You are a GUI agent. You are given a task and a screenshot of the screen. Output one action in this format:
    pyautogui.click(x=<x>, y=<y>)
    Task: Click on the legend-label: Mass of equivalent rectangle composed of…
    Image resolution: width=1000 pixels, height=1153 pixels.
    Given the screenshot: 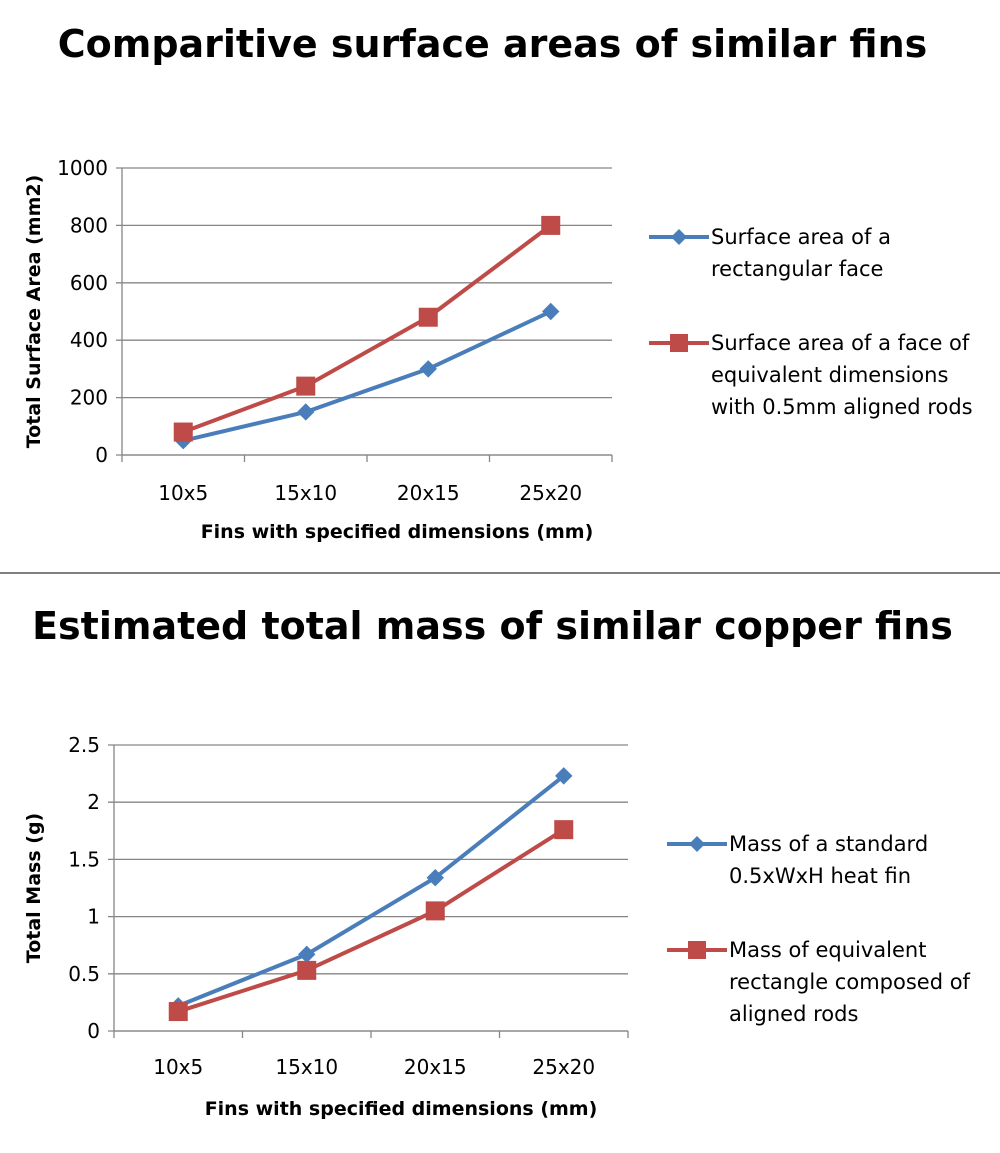 What is the action you would take?
    pyautogui.click(x=849, y=982)
    